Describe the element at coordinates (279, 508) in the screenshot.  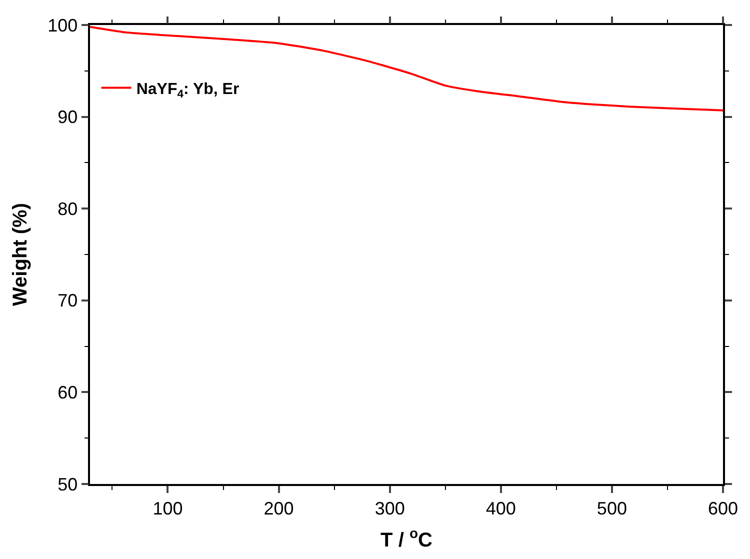
I see `x-tick-label: 200` at that location.